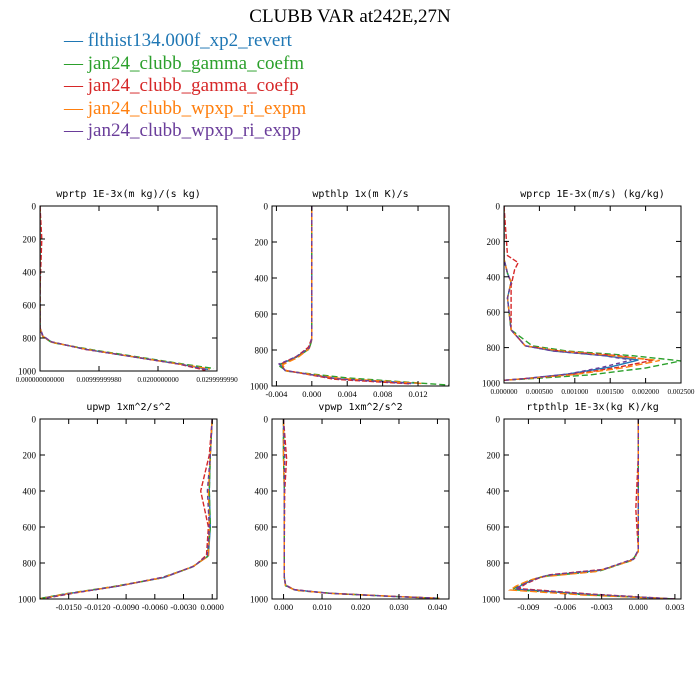  What do you see at coordinates (194, 130) in the screenshot?
I see `legend-label: jan24_clubb_wpxp_ri_expp` at bounding box center [194, 130].